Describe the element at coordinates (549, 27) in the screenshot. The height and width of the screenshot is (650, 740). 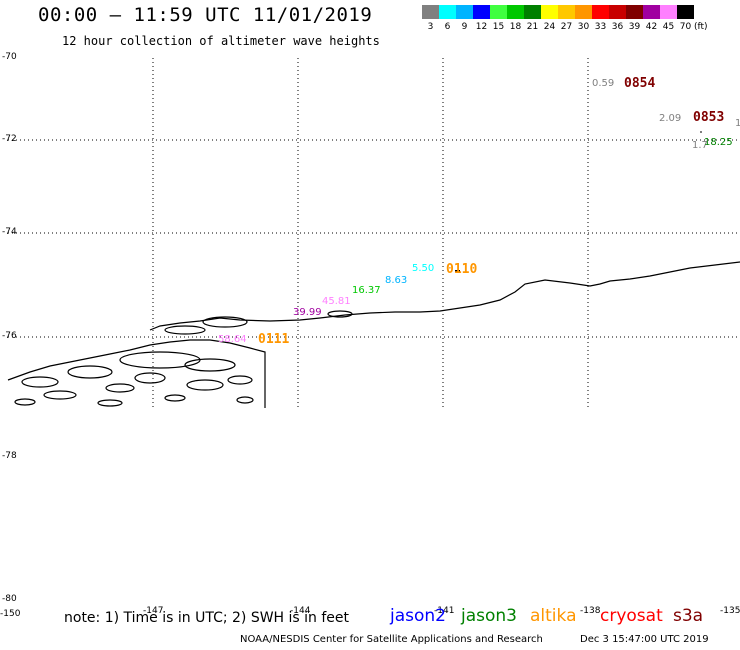
I see `legend-value-label: 24` at that location.